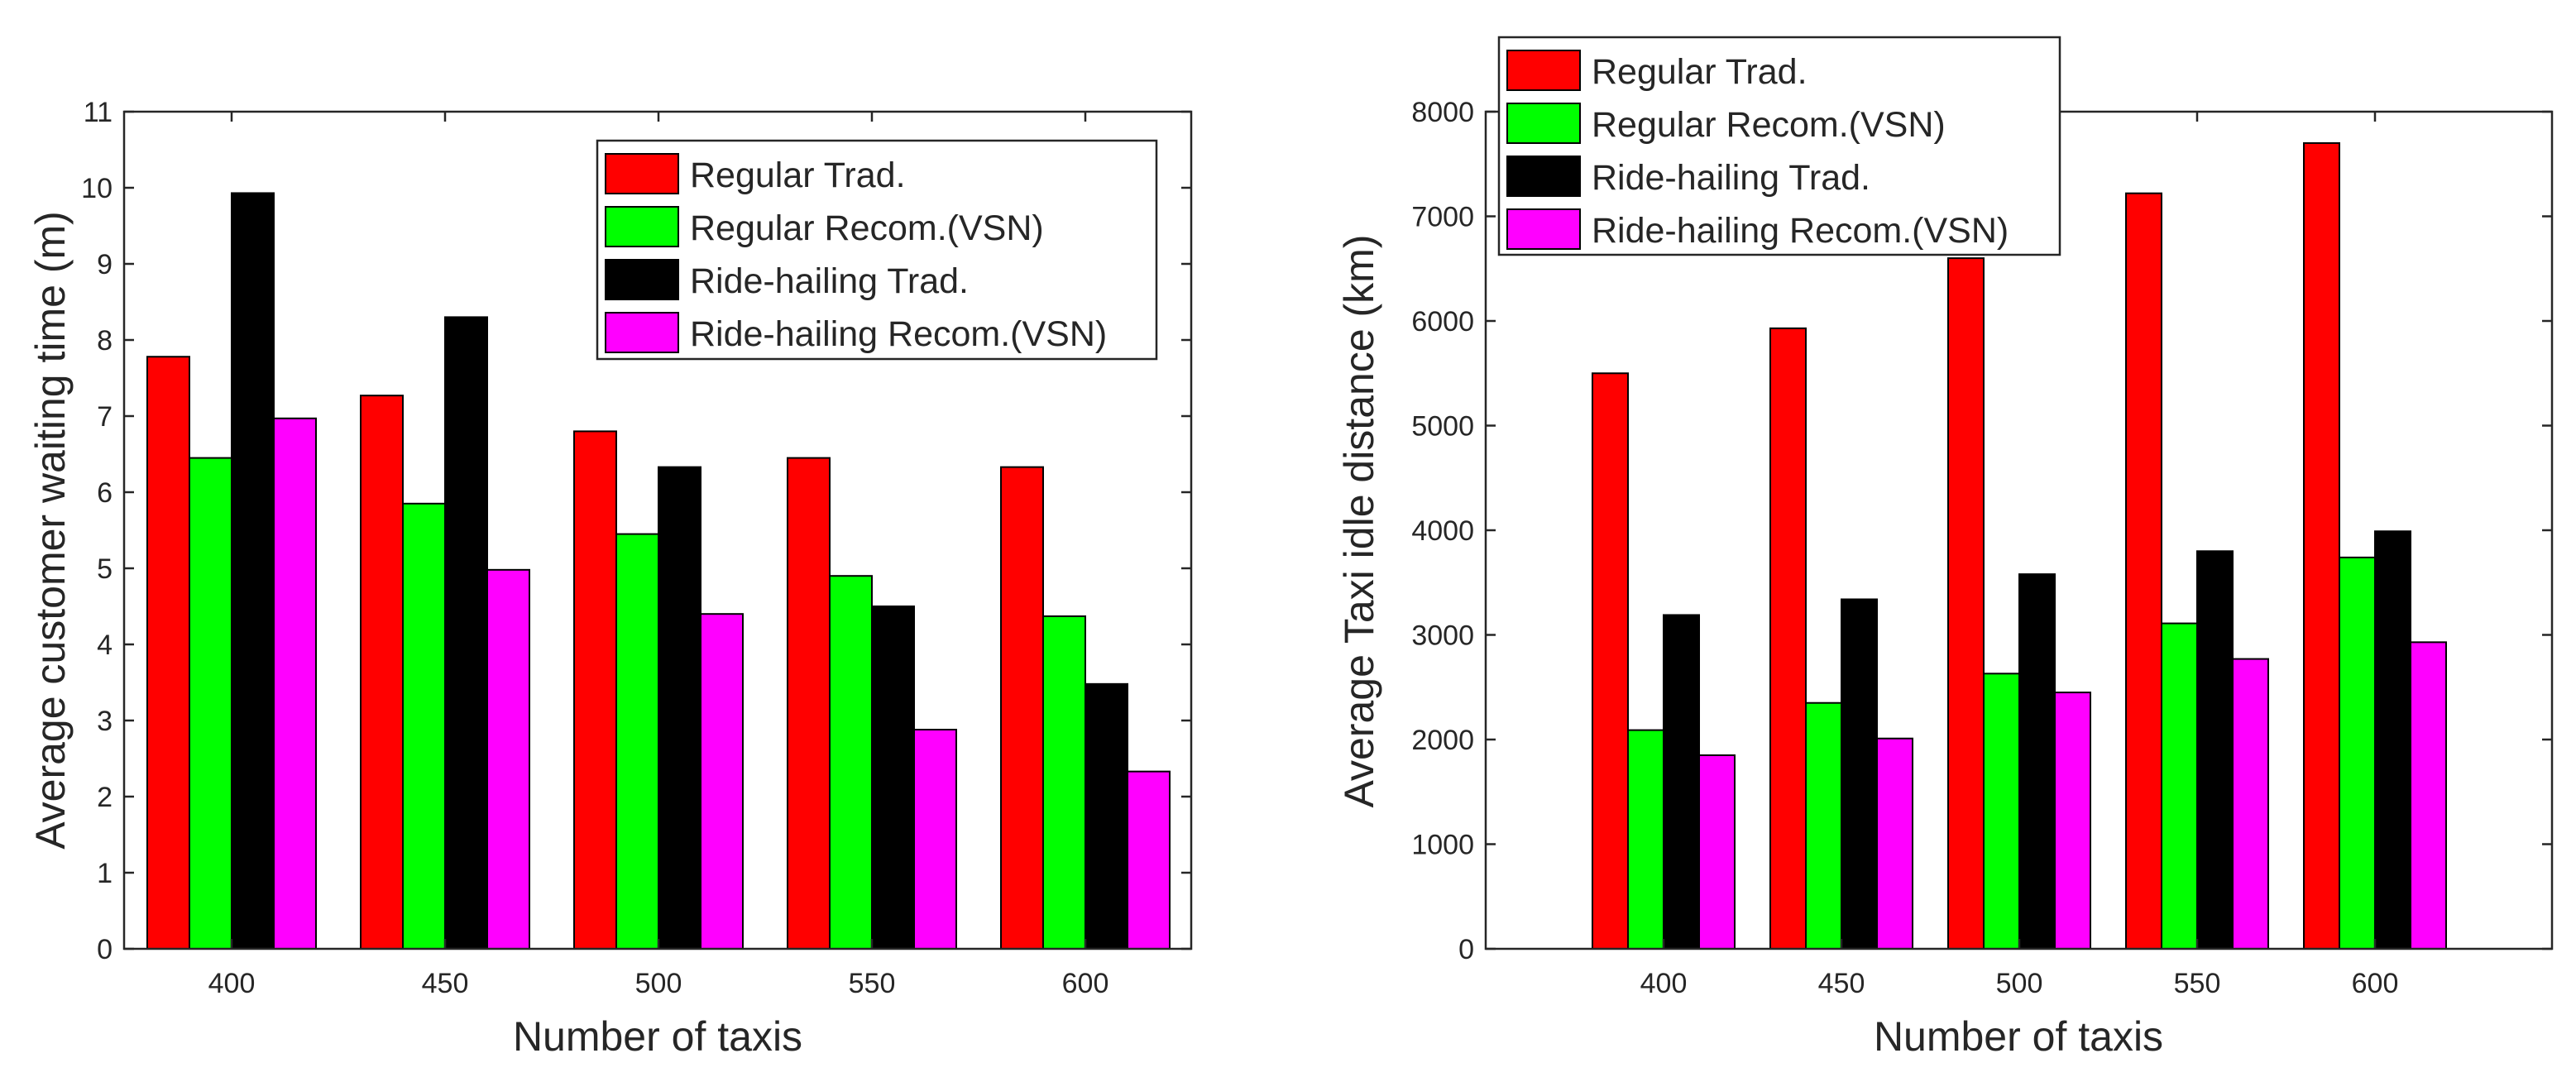 The image size is (2576, 1082). I want to click on y-tick-label: 6000, so click(1442, 322).